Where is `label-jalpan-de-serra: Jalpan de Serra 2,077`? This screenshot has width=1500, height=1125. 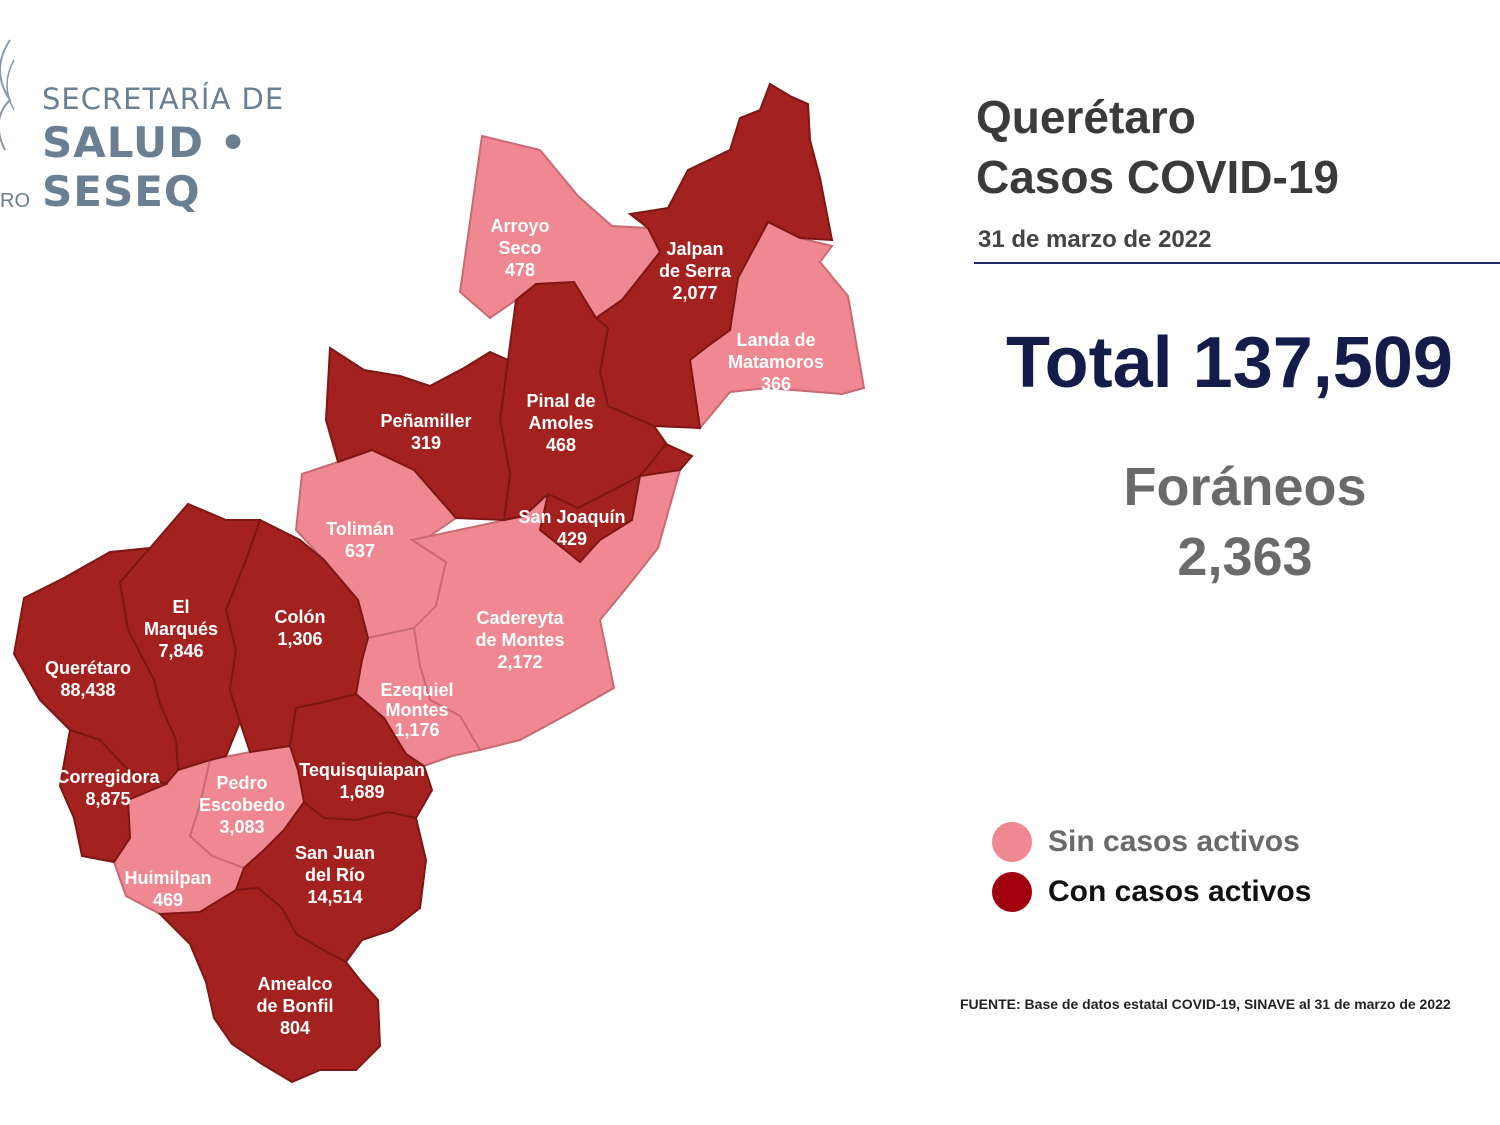
label-jalpan-de-serra: Jalpan de Serra 2,077 is located at coordinates (695, 271).